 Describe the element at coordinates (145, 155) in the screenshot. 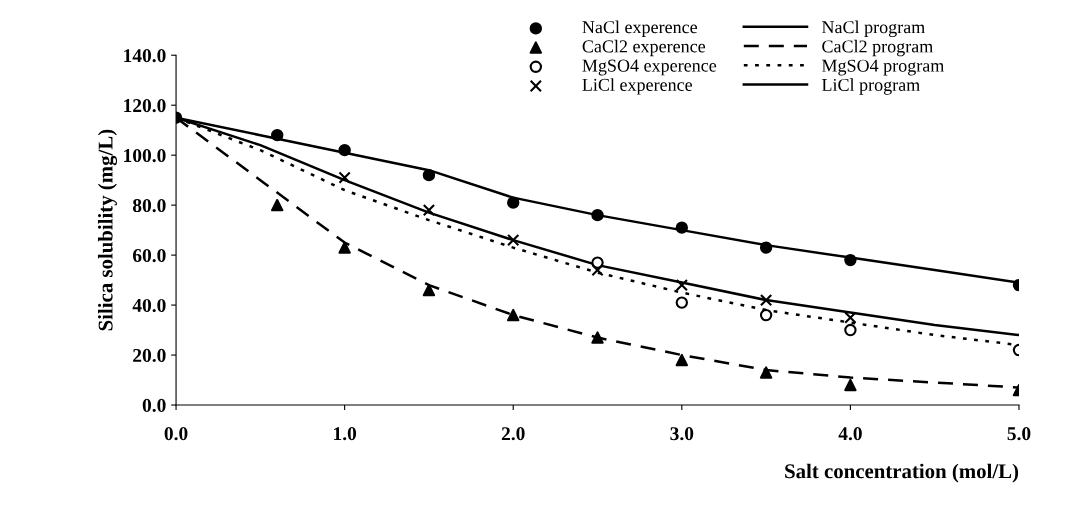

I see `y-tick-label: 100.0` at that location.